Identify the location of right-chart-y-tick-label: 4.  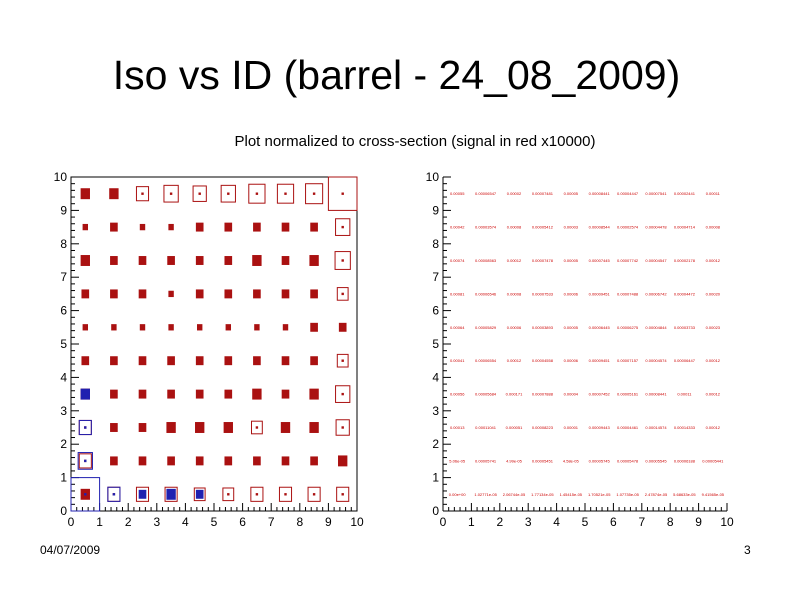
(435, 377).